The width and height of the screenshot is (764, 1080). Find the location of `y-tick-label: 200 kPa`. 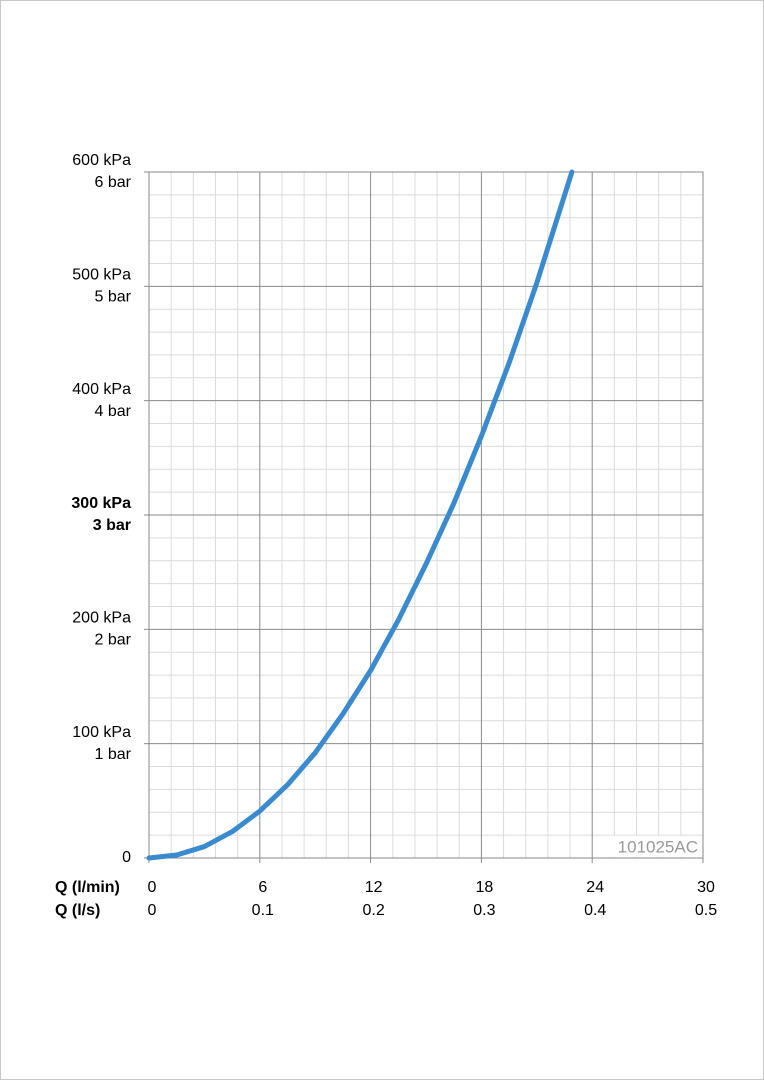

y-tick-label: 200 kPa is located at coordinates (101, 618).